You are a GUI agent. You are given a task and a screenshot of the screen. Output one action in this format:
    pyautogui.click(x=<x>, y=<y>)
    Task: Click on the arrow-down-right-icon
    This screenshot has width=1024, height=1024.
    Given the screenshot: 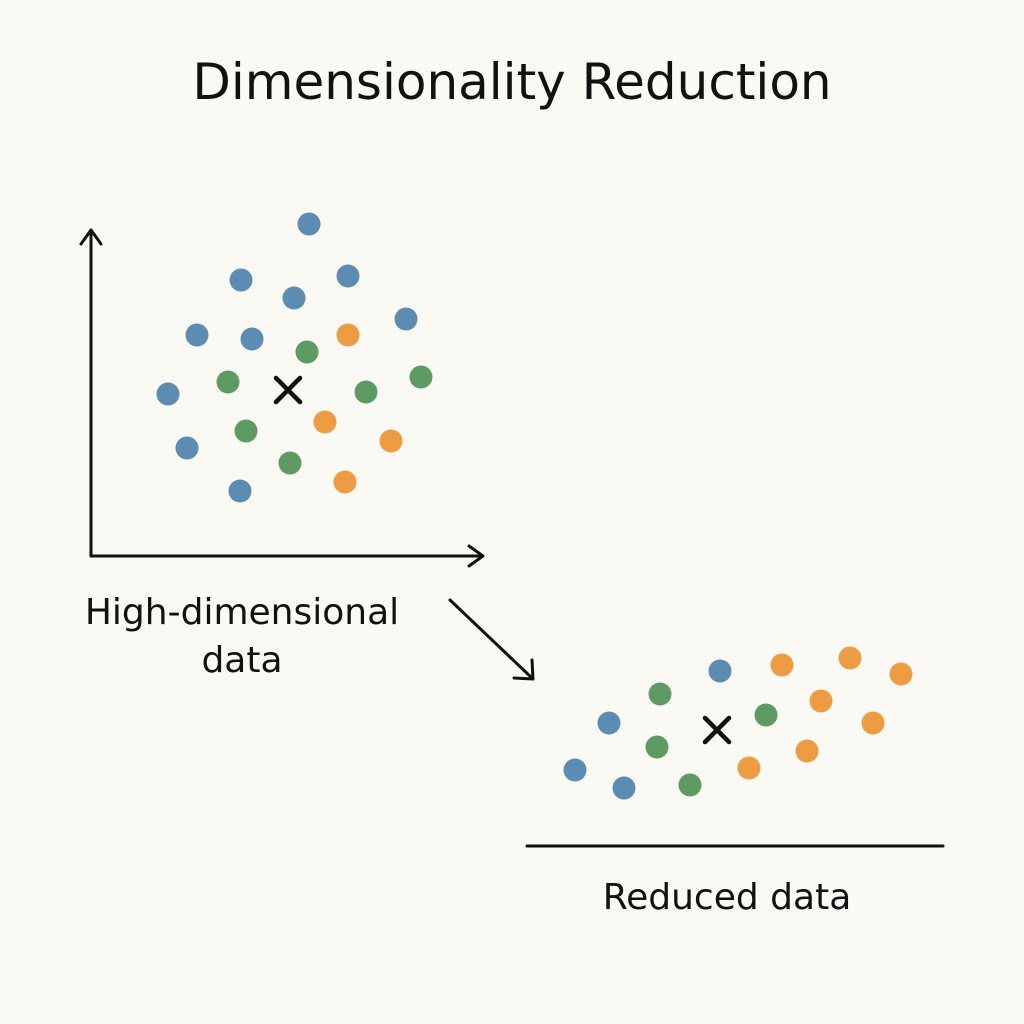 What is the action you would take?
    pyautogui.click(x=491, y=639)
    